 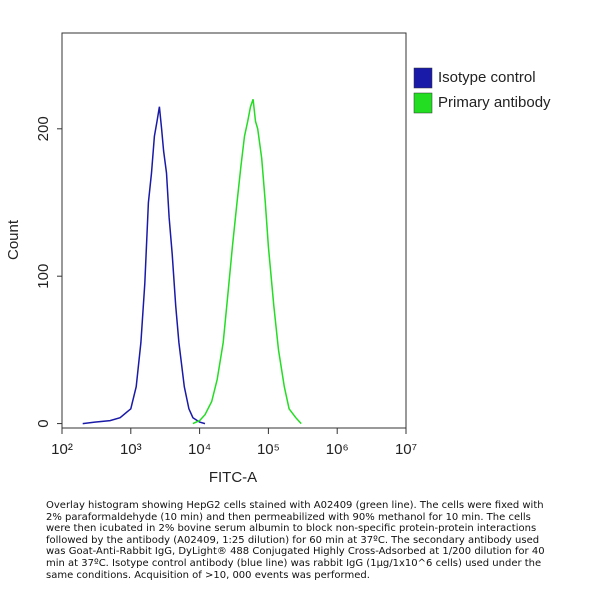 I want to click on x-tick-label: 10², so click(x=62, y=449).